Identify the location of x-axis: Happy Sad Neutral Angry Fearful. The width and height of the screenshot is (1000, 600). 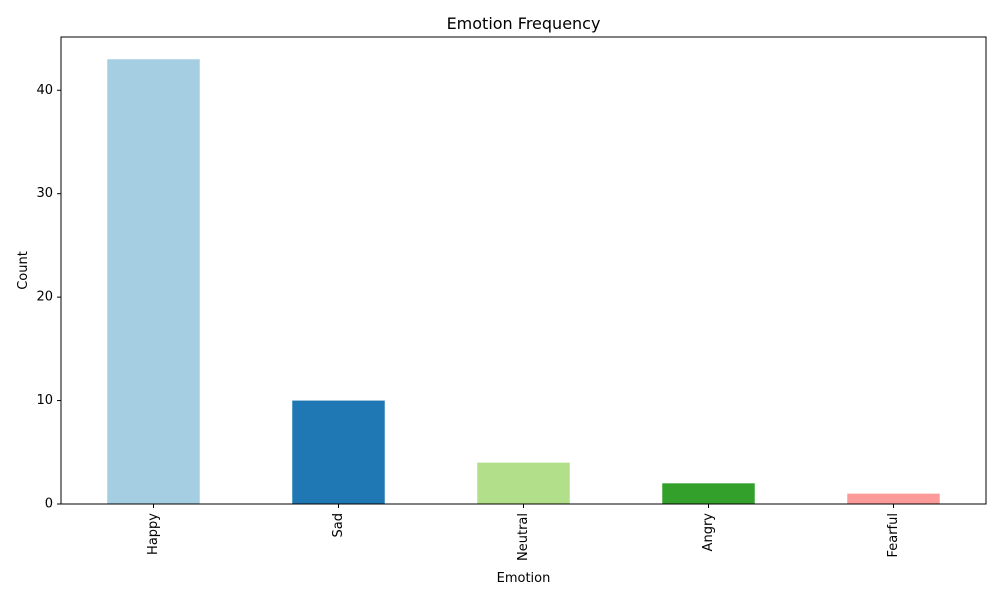
(523, 532).